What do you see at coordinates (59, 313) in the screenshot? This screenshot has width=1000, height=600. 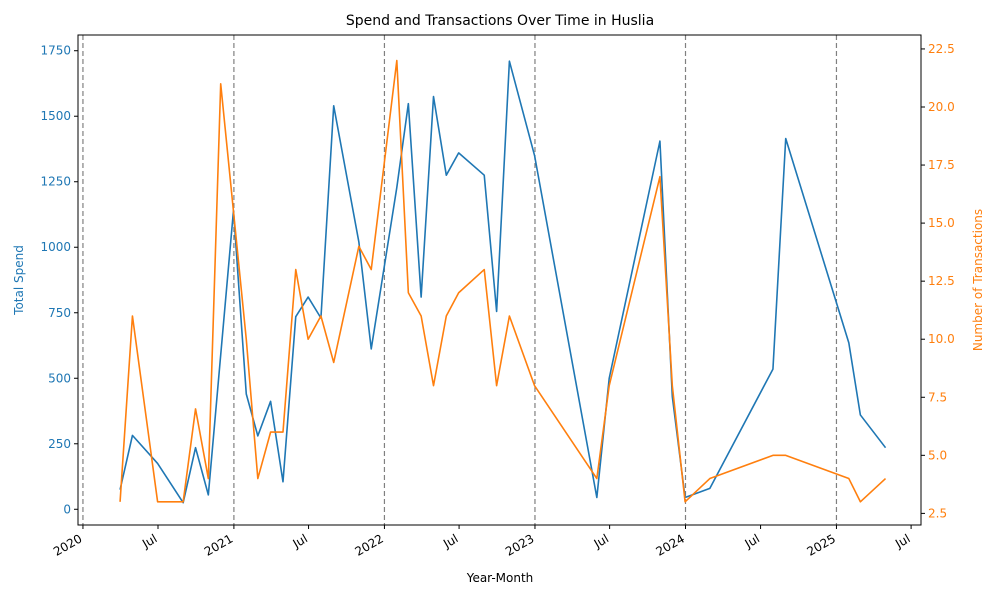 I see `y-left-tick-label: 750` at bounding box center [59, 313].